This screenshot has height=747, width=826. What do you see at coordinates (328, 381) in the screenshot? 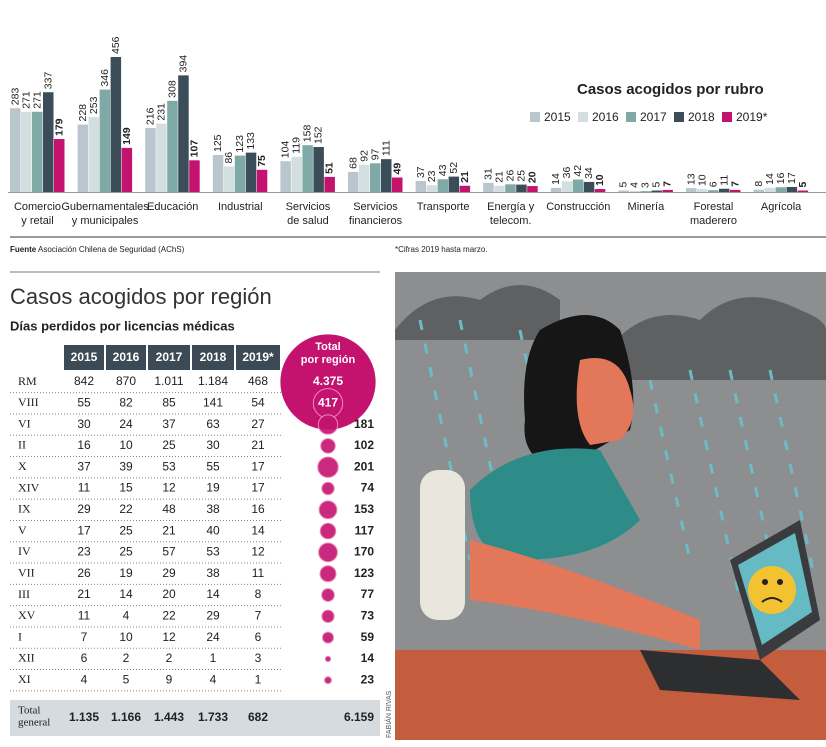
I see `total-label: 4.375` at bounding box center [328, 381].